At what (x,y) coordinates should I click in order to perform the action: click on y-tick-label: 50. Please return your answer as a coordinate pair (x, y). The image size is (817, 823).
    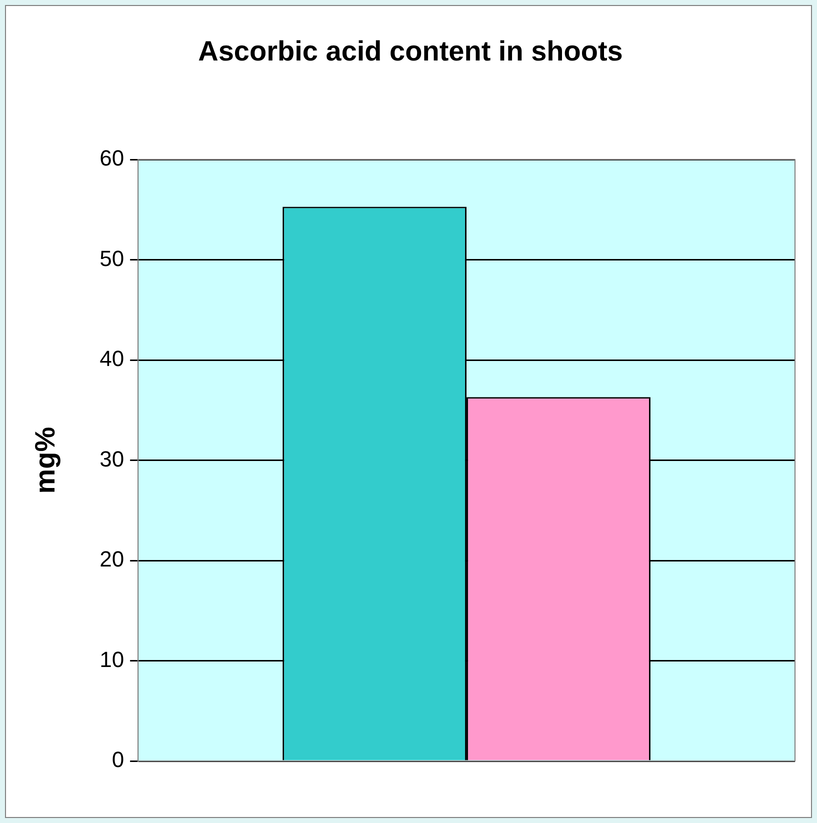
    Looking at the image, I should click on (112, 258).